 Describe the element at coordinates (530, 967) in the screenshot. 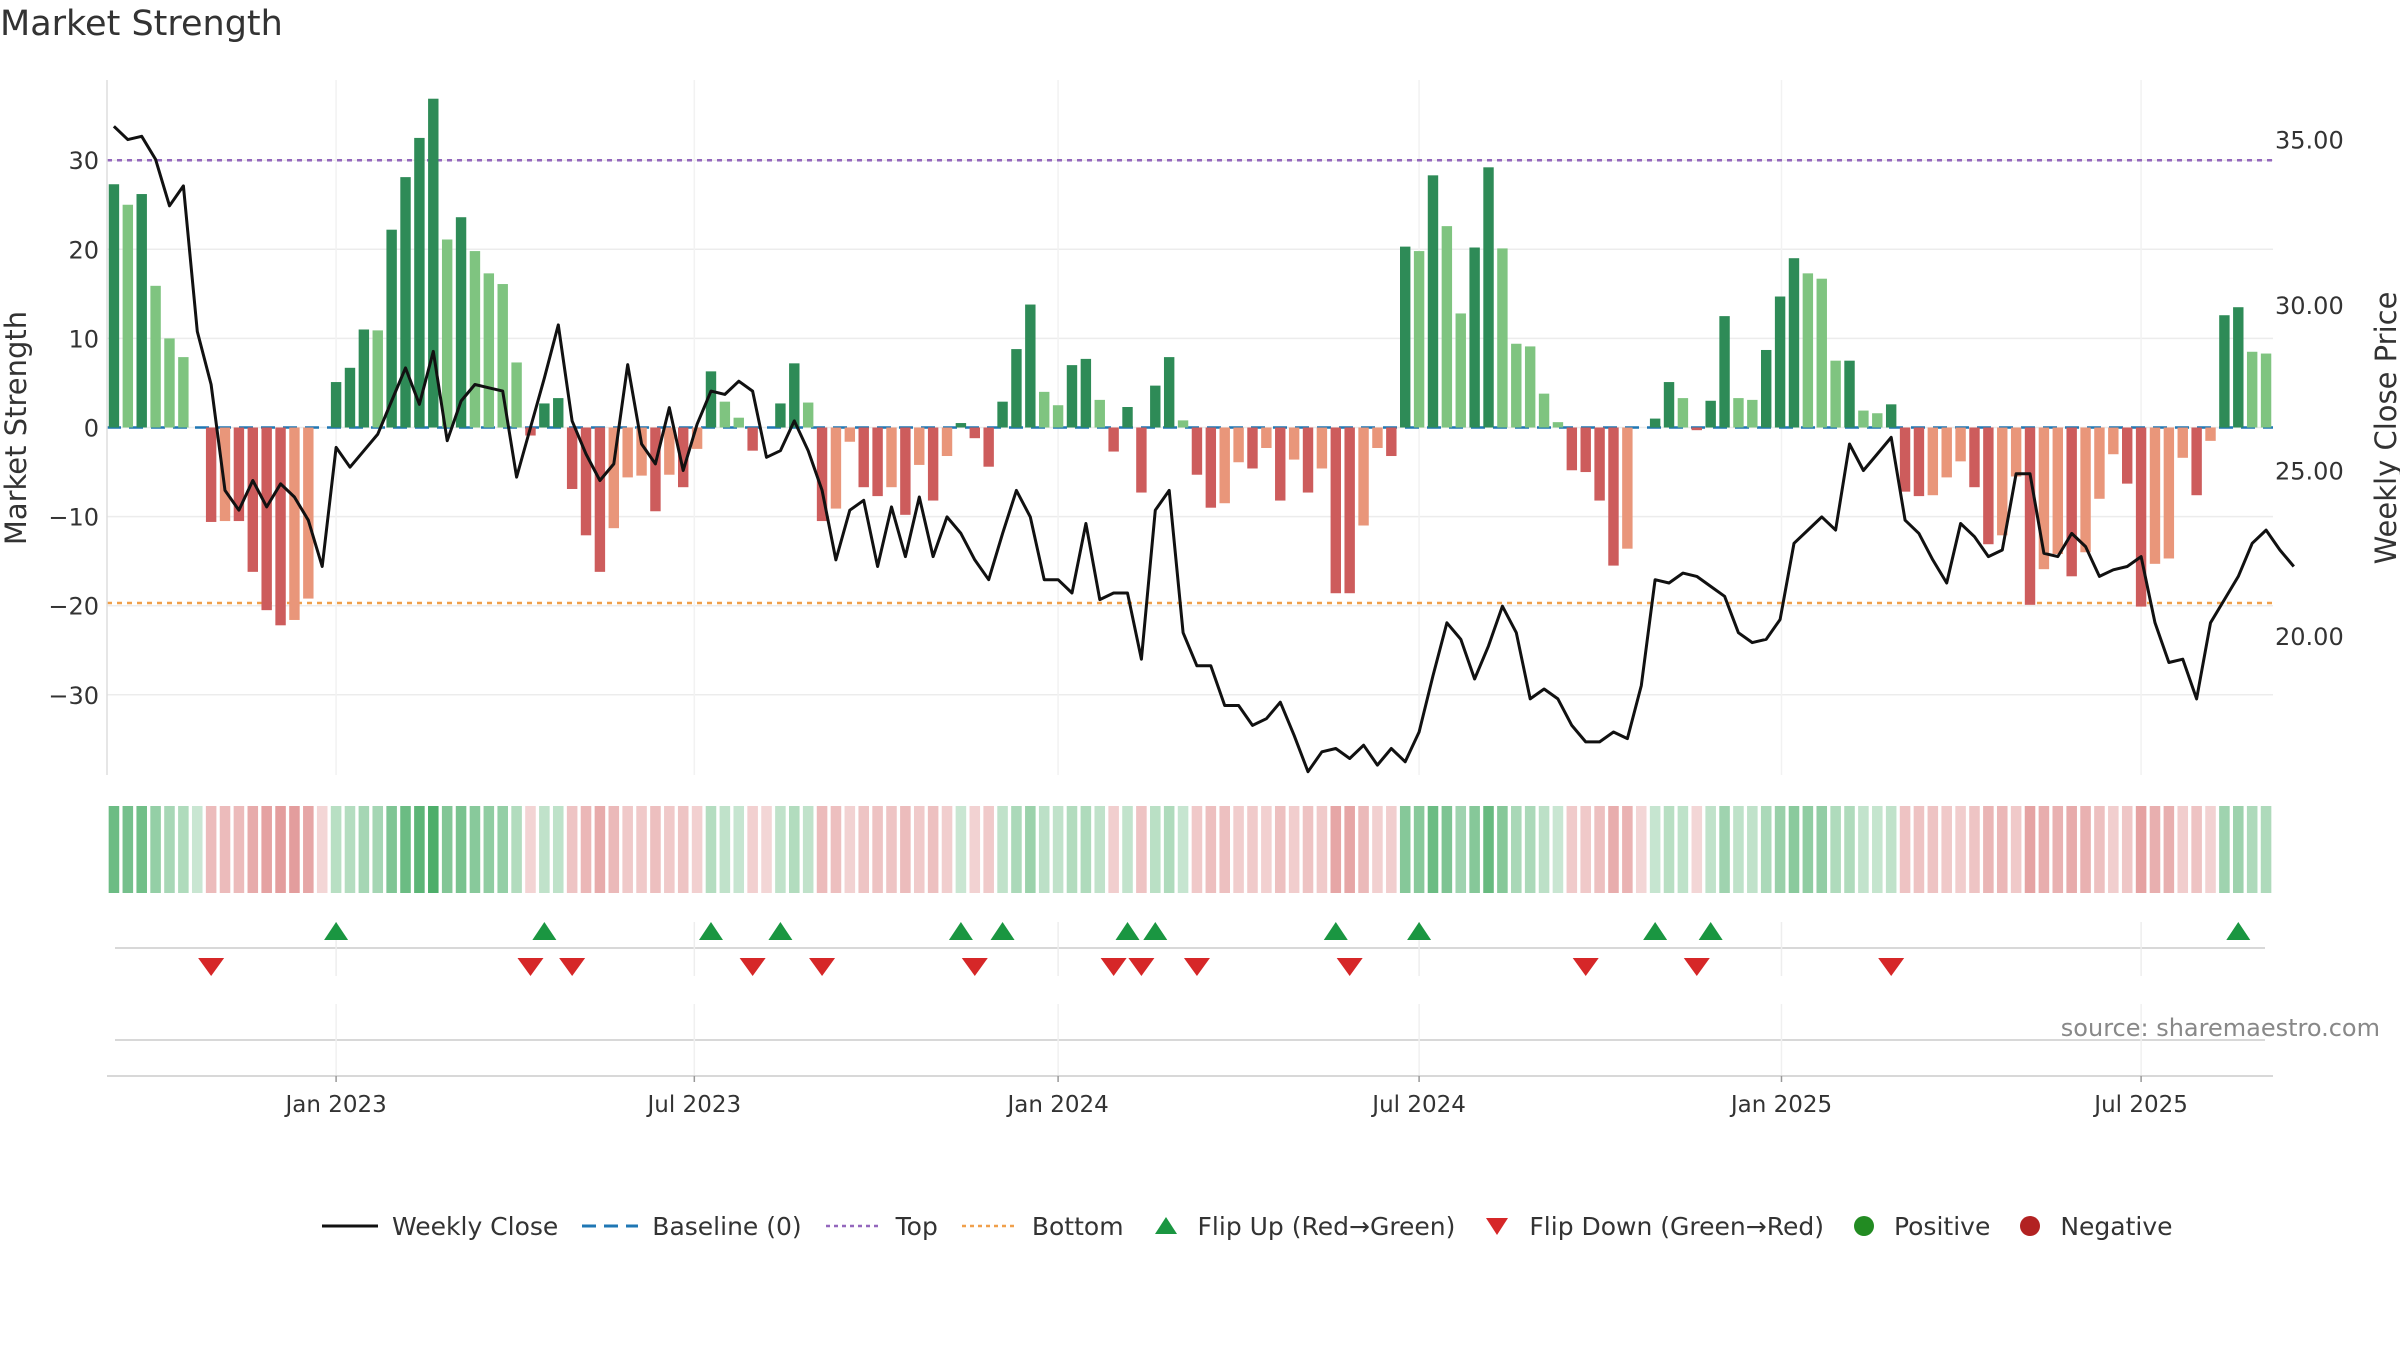

I see `flip-down-marker` at that location.